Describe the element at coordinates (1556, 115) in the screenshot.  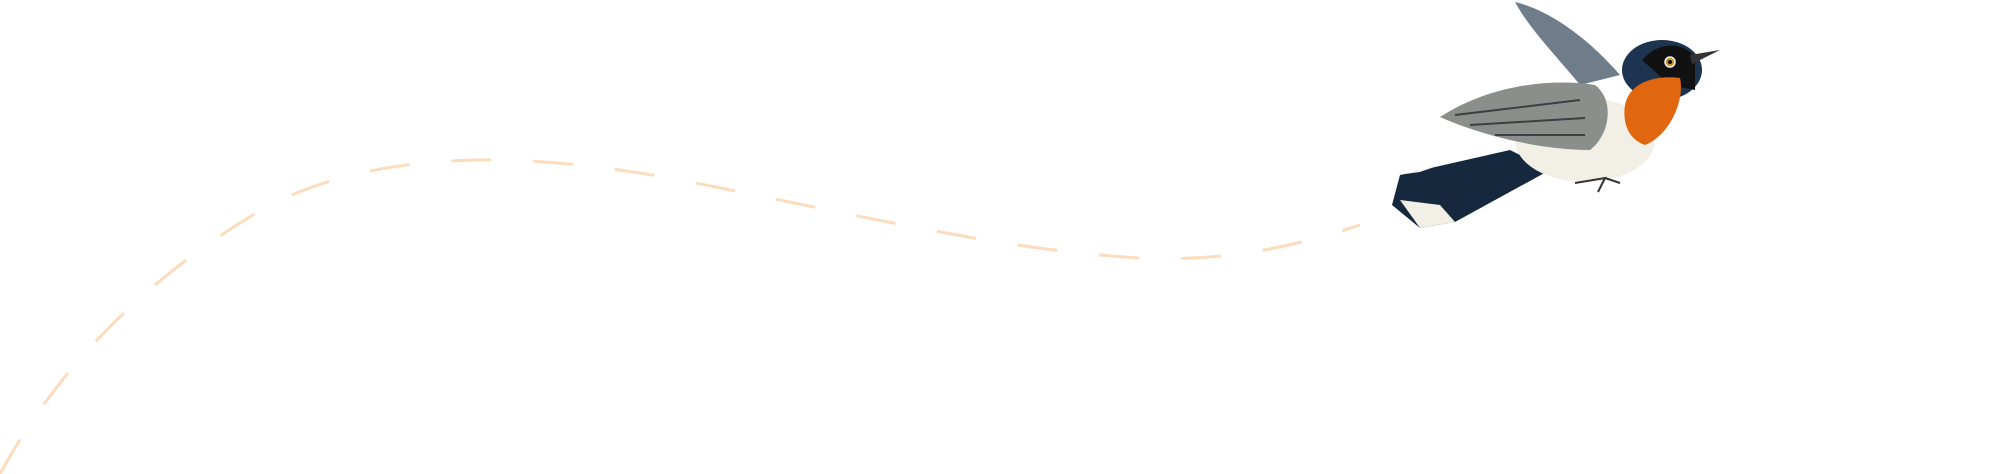
I see `bird-icon` at that location.